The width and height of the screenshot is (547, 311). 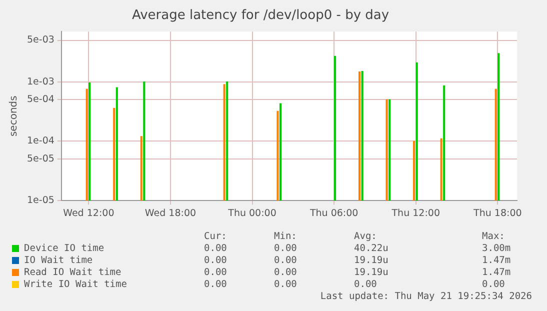 What do you see at coordinates (365, 236) in the screenshot?
I see `text: Avg:` at bounding box center [365, 236].